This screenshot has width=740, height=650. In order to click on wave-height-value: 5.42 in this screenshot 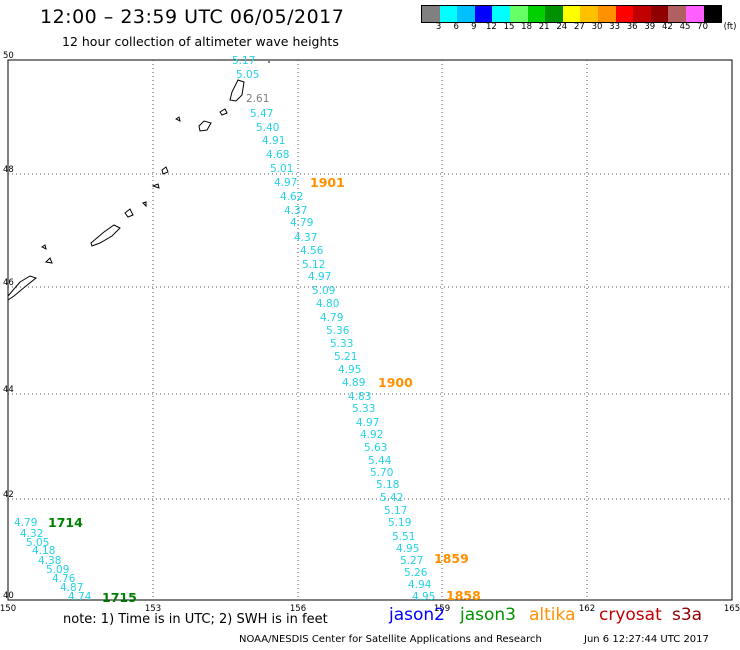, I will do `click(391, 498)`.